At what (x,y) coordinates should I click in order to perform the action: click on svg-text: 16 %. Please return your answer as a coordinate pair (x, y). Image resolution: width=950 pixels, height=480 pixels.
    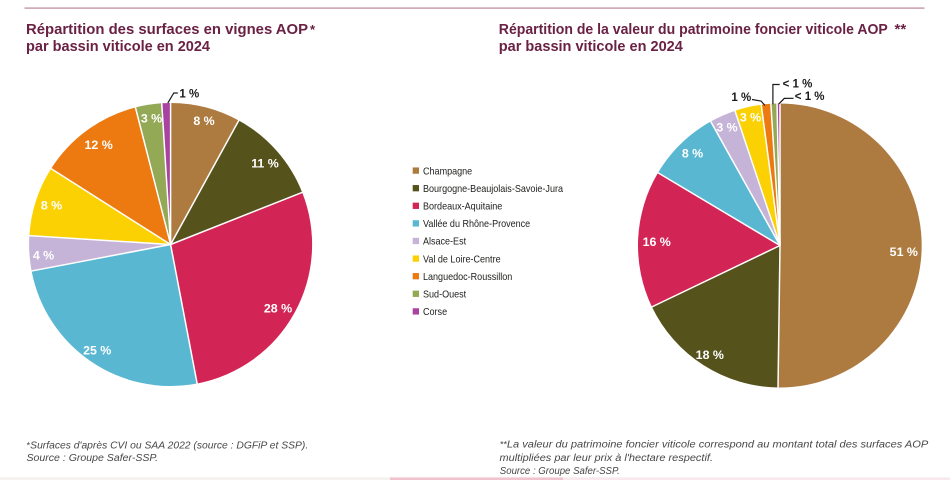
    Looking at the image, I should click on (657, 242).